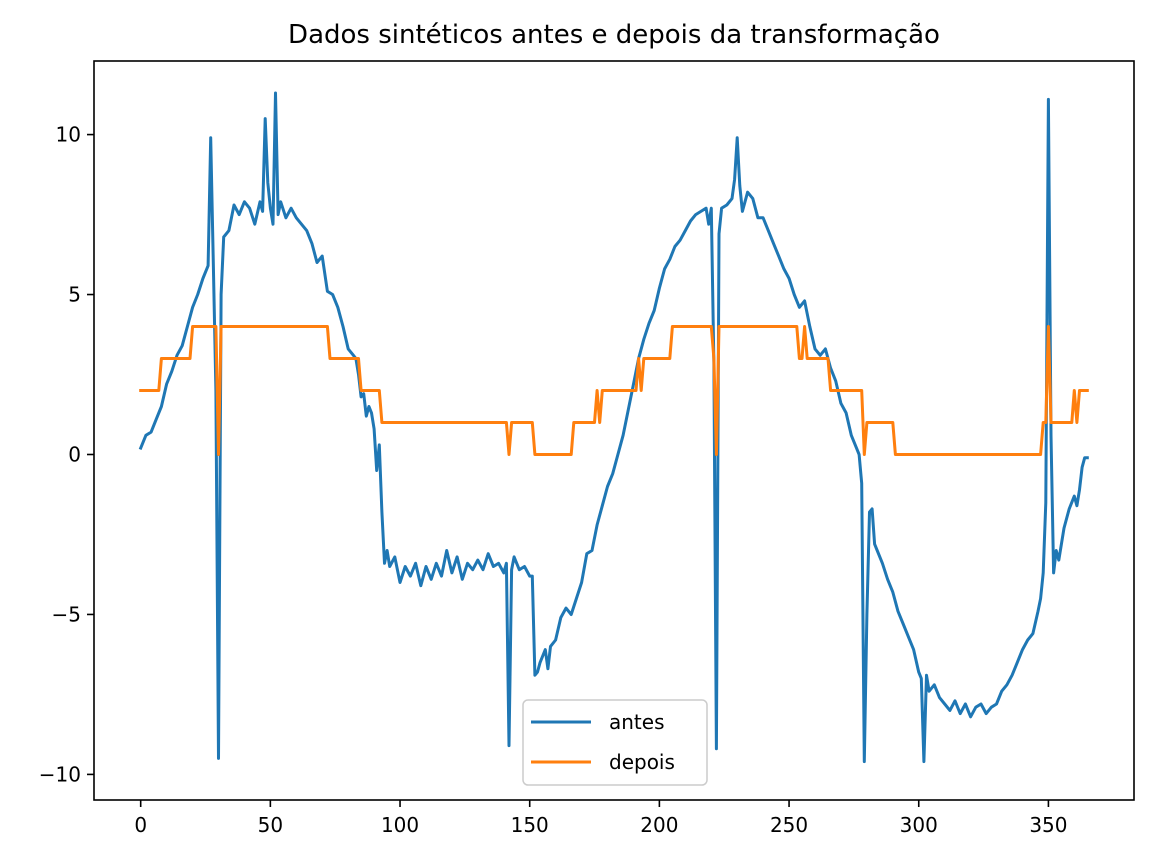 The image size is (1154, 864). I want to click on x-tick-label: 350, so click(1048, 825).